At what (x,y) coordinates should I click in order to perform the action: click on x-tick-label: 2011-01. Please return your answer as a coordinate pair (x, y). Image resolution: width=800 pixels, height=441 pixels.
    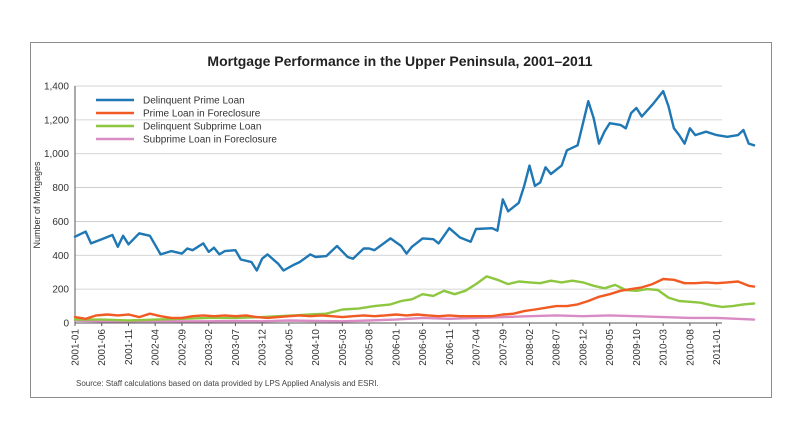
    Looking at the image, I should click on (717, 347).